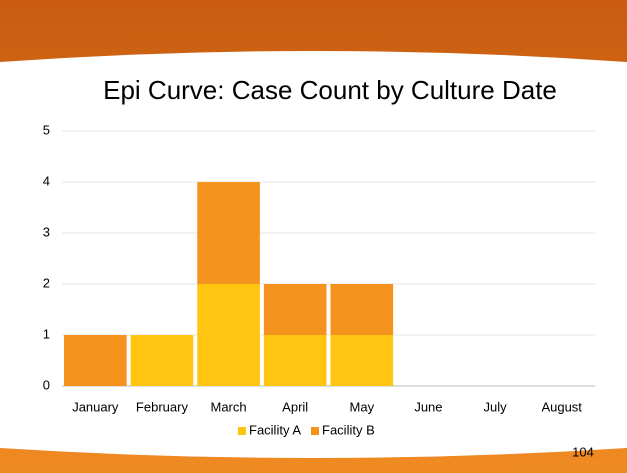 This screenshot has height=473, width=627. What do you see at coordinates (583, 451) in the screenshot?
I see `page-number: 104` at bounding box center [583, 451].